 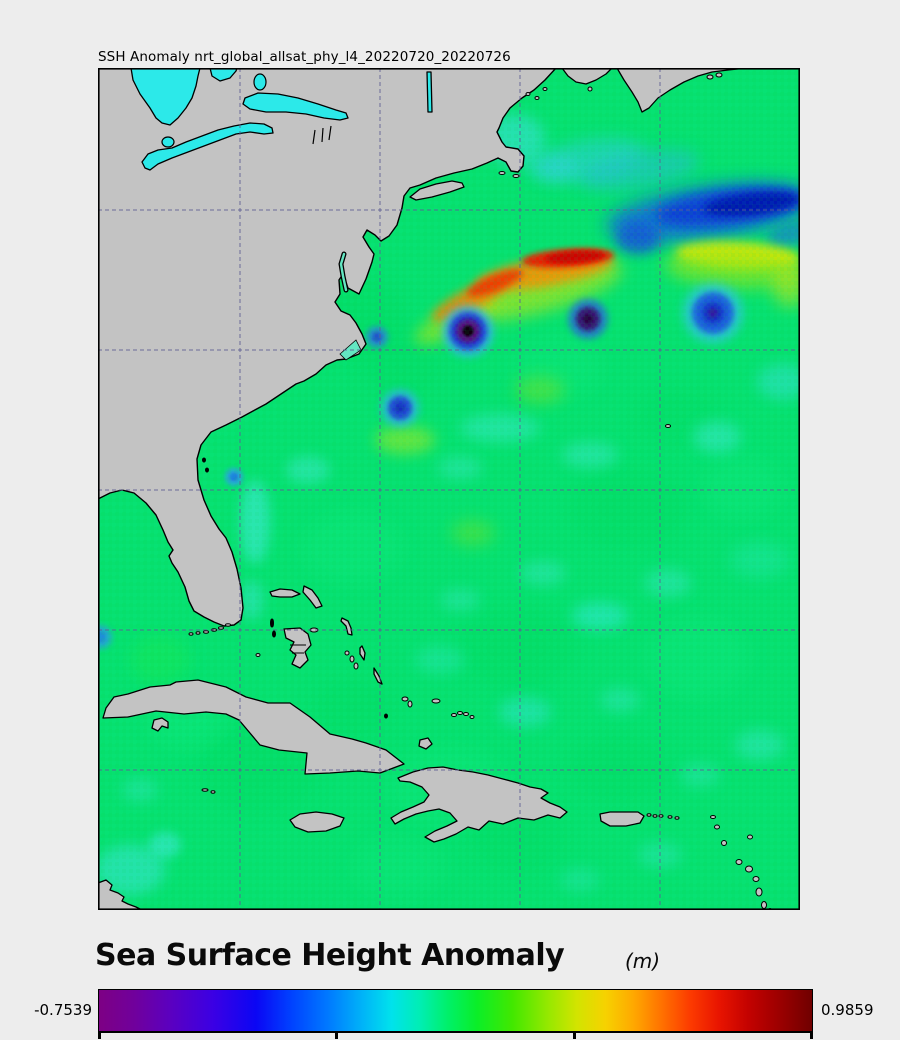 What do you see at coordinates (160, 724) in the screenshot?
I see `island-isla-juventud` at bounding box center [160, 724].